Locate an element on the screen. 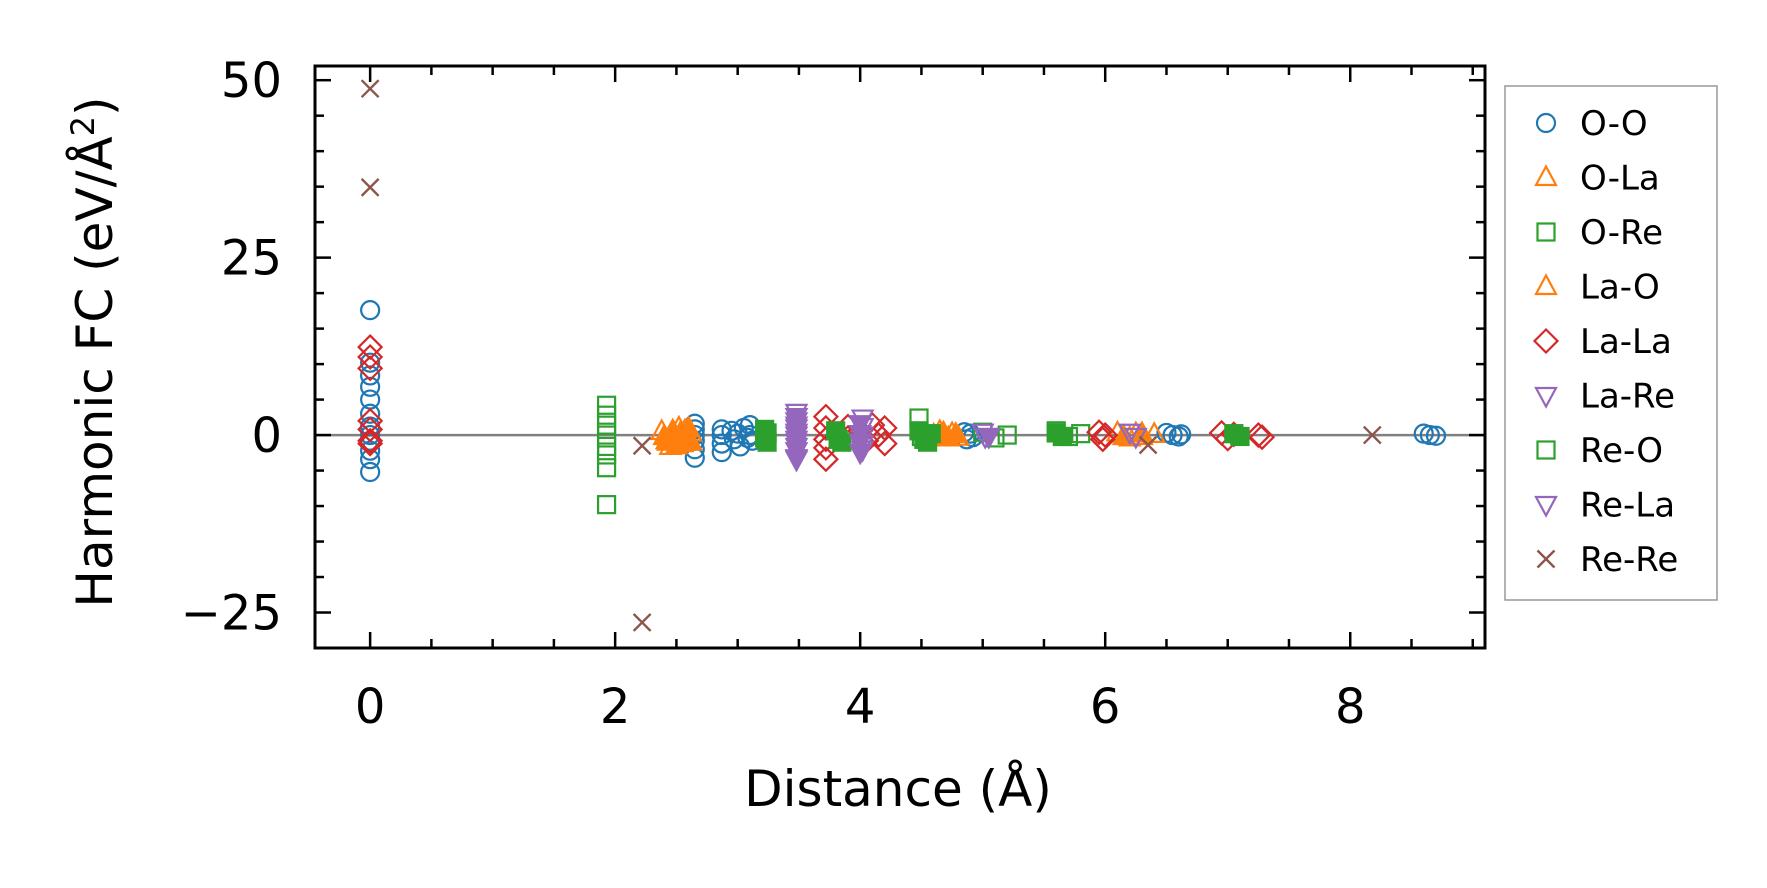 The width and height of the screenshot is (1767, 888). series-re-o is located at coordinates (1002, 435).